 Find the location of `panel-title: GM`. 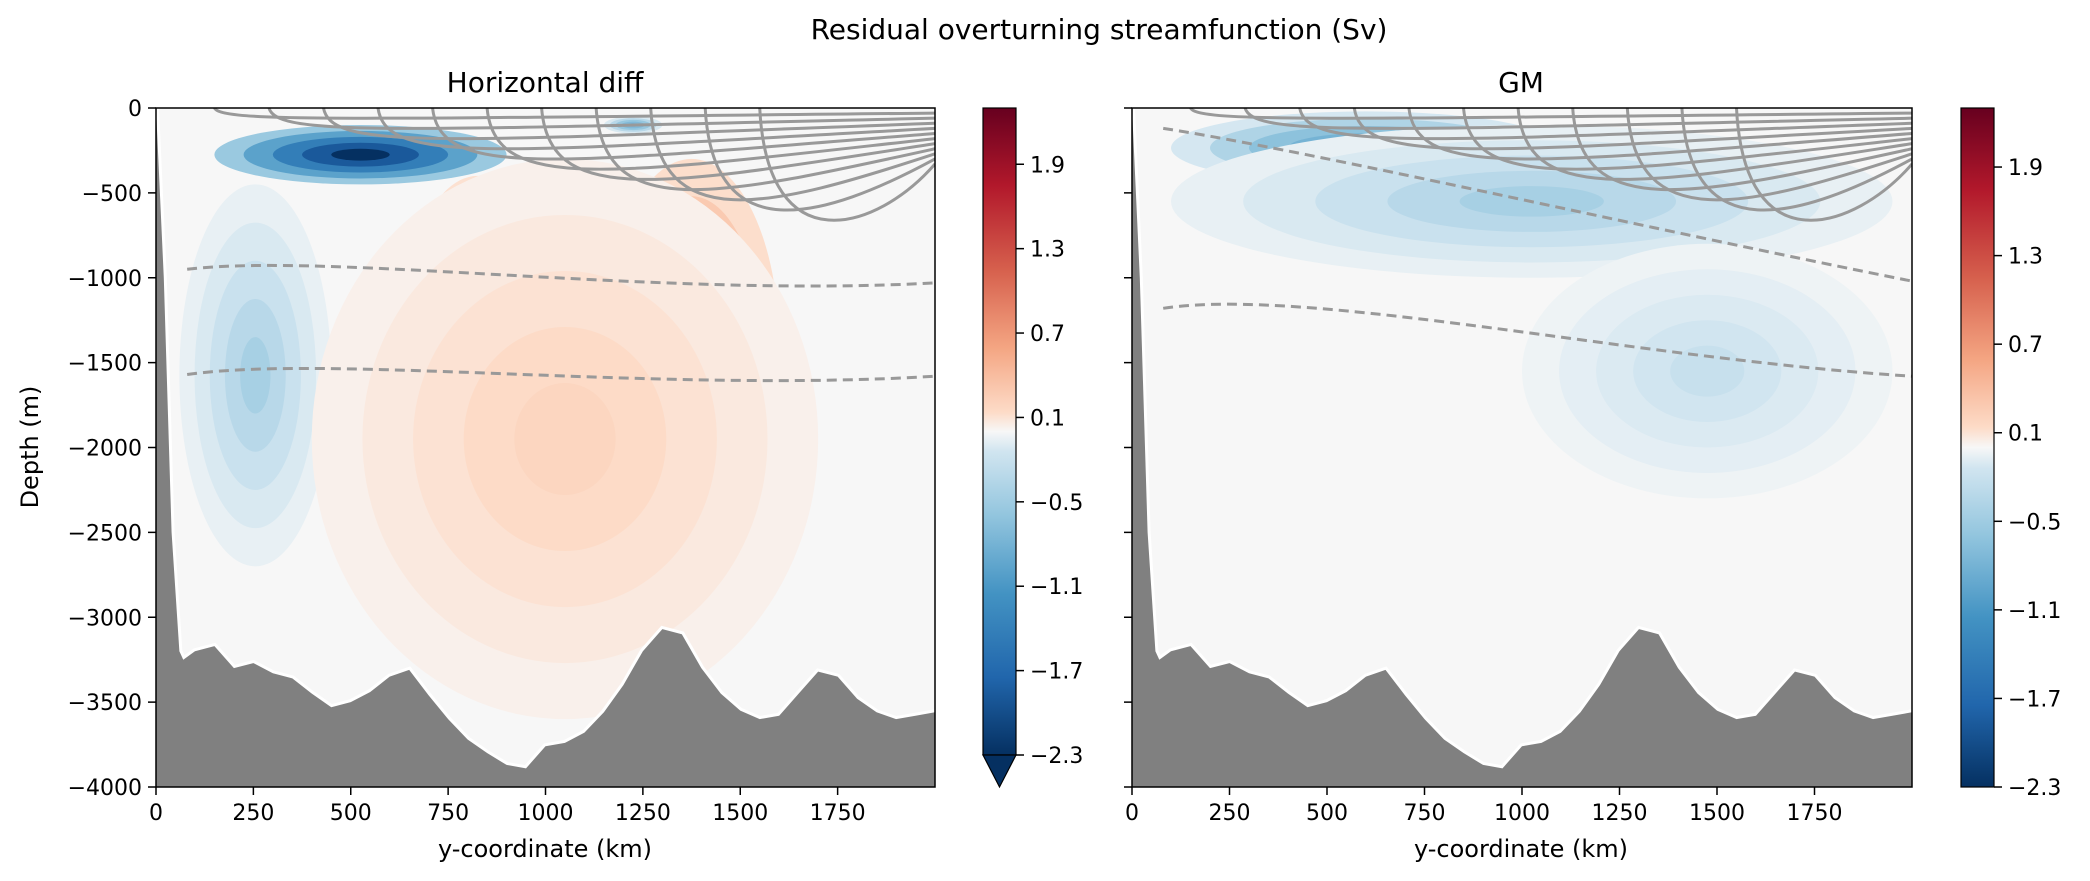

panel-title: GM is located at coordinates (1521, 82).